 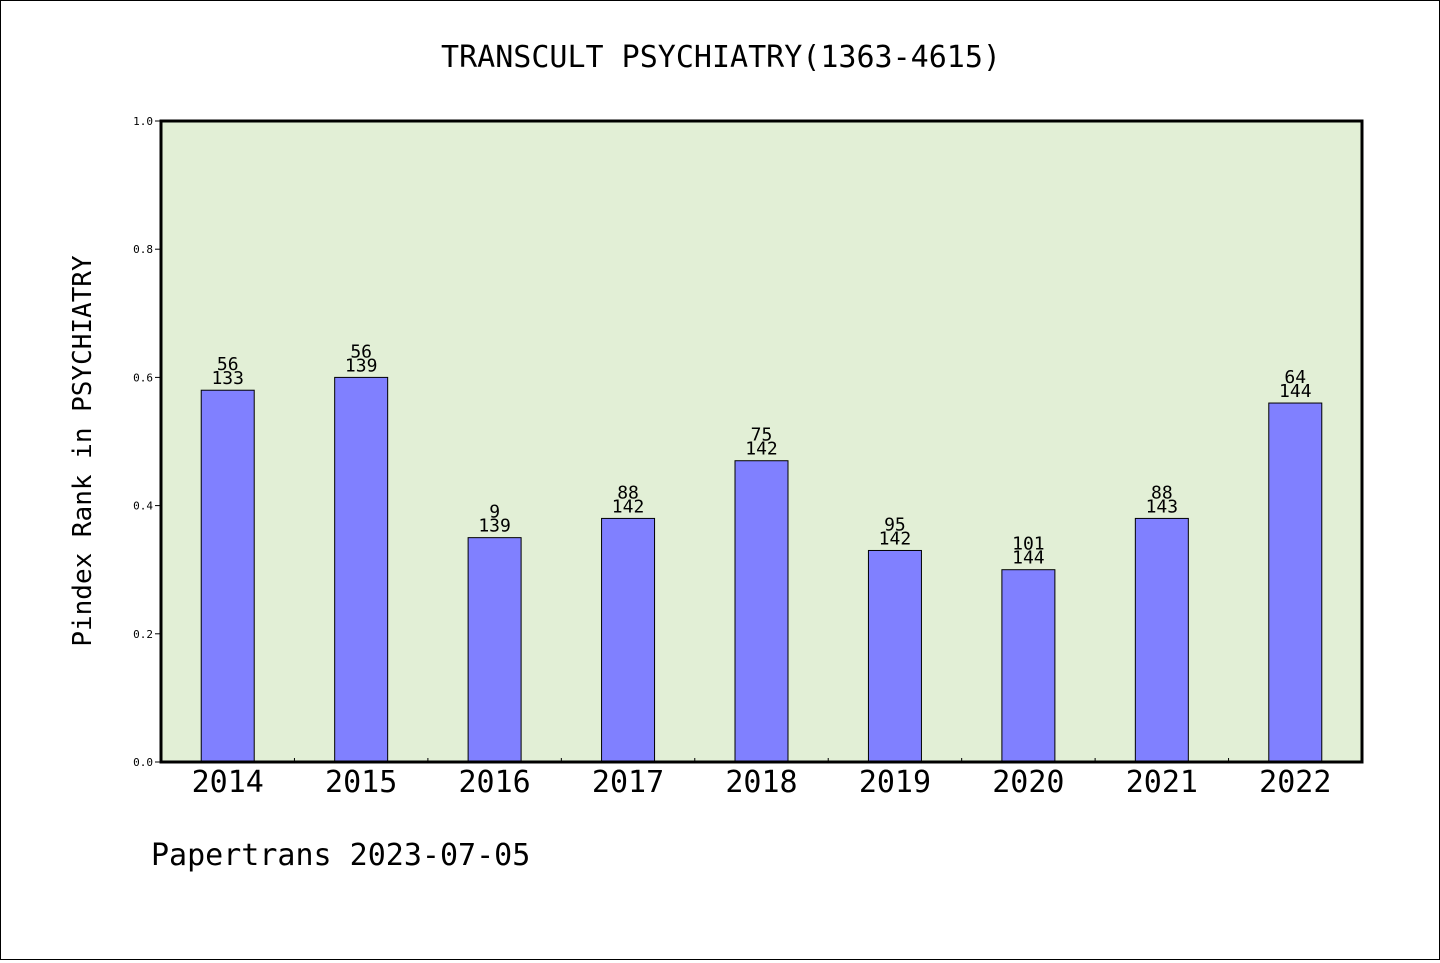 I want to click on bar-rank-label: 9, so click(x=494, y=512).